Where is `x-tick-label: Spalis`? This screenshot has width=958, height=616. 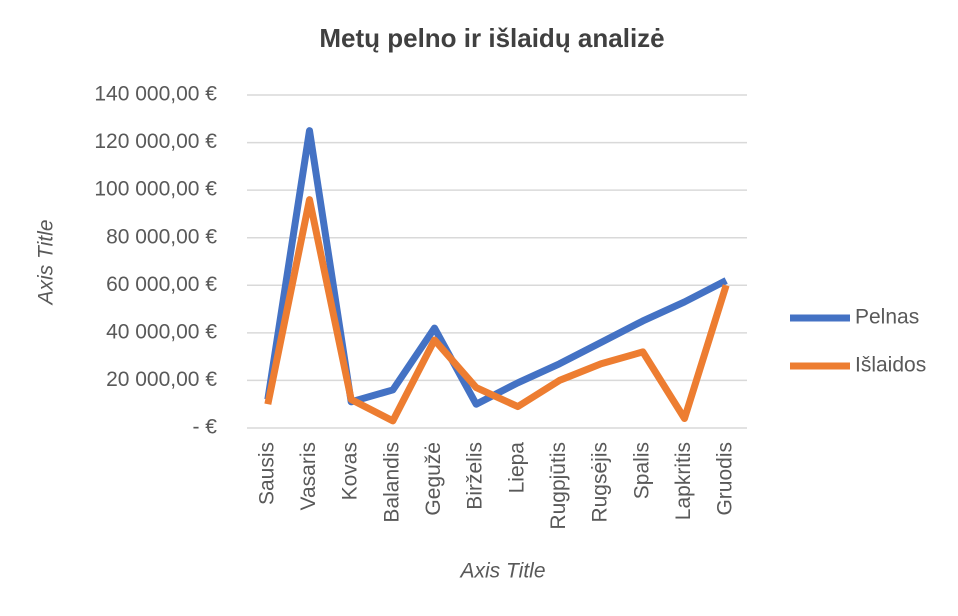
x-tick-label: Spalis is located at coordinates (641, 470).